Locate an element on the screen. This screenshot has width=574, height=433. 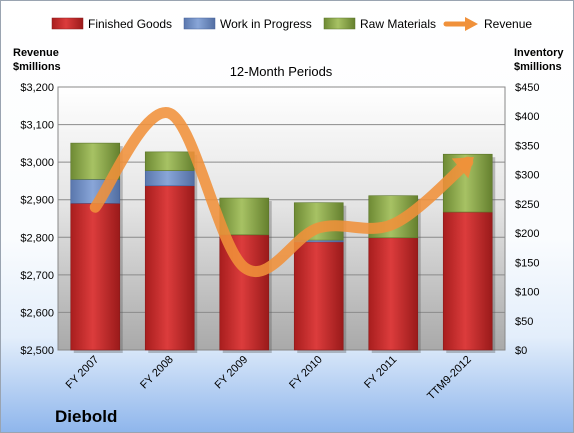
right-axis-title-line2: $millions is located at coordinates (538, 67).